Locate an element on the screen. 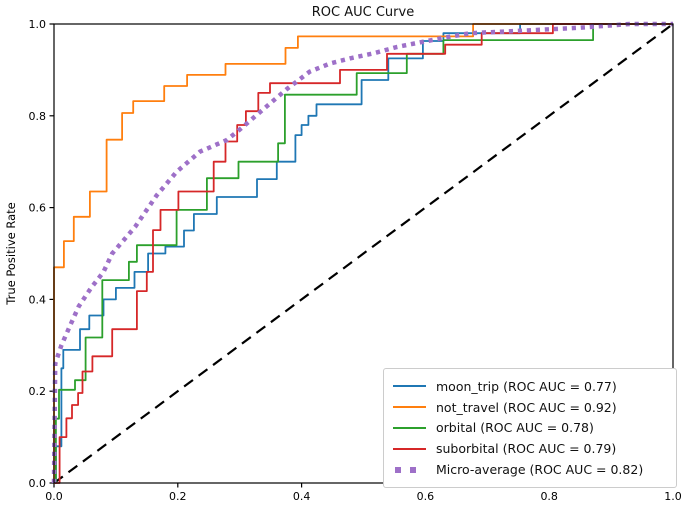  legend-item-not-travel: not_travel (ROC AUC = 0.92) is located at coordinates (529, 407).